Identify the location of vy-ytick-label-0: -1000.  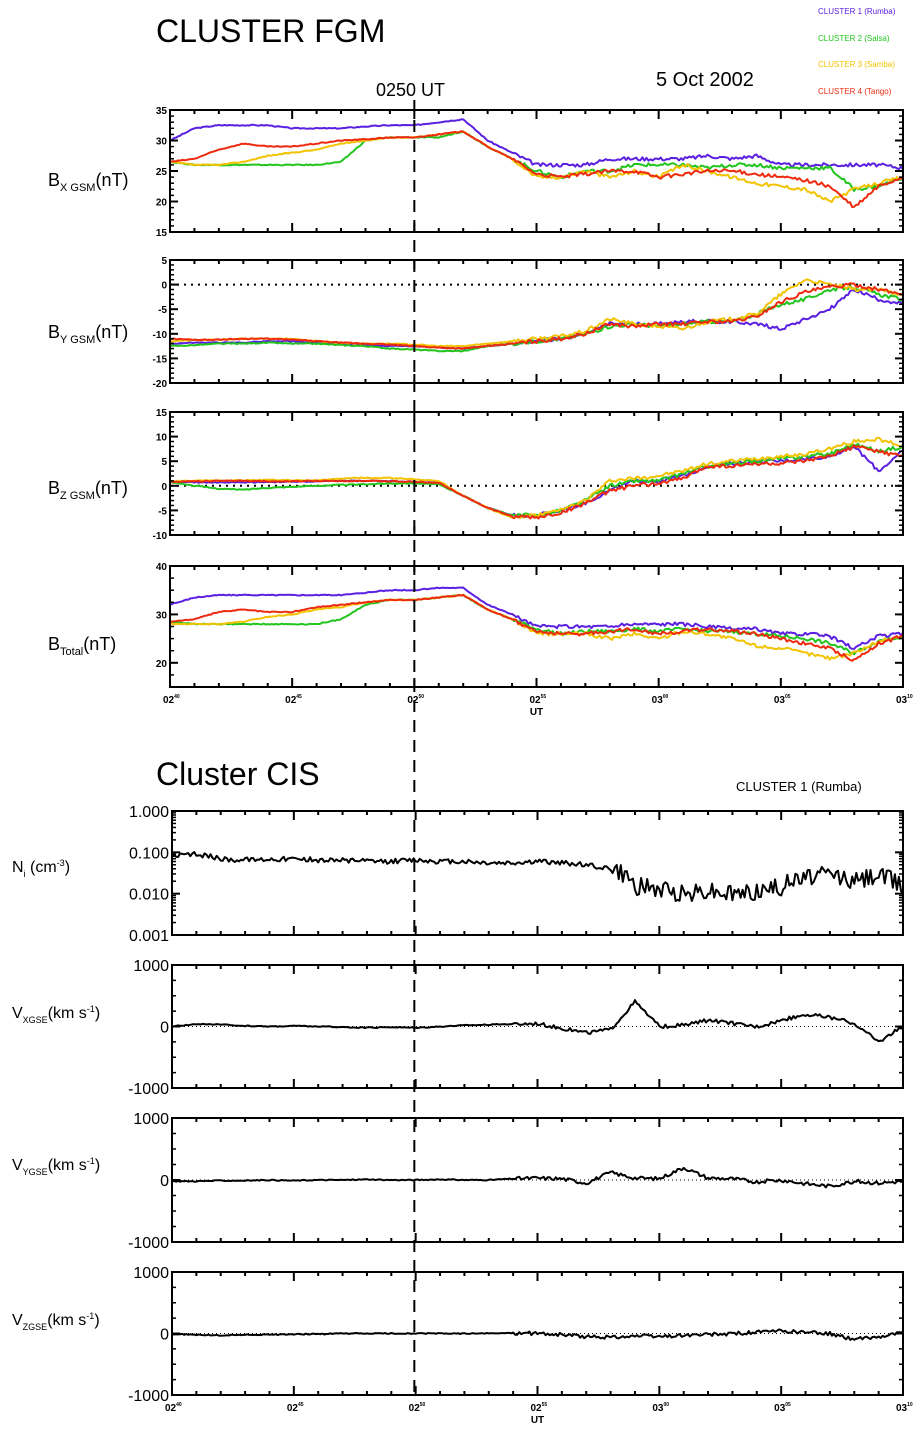
(148, 1243).